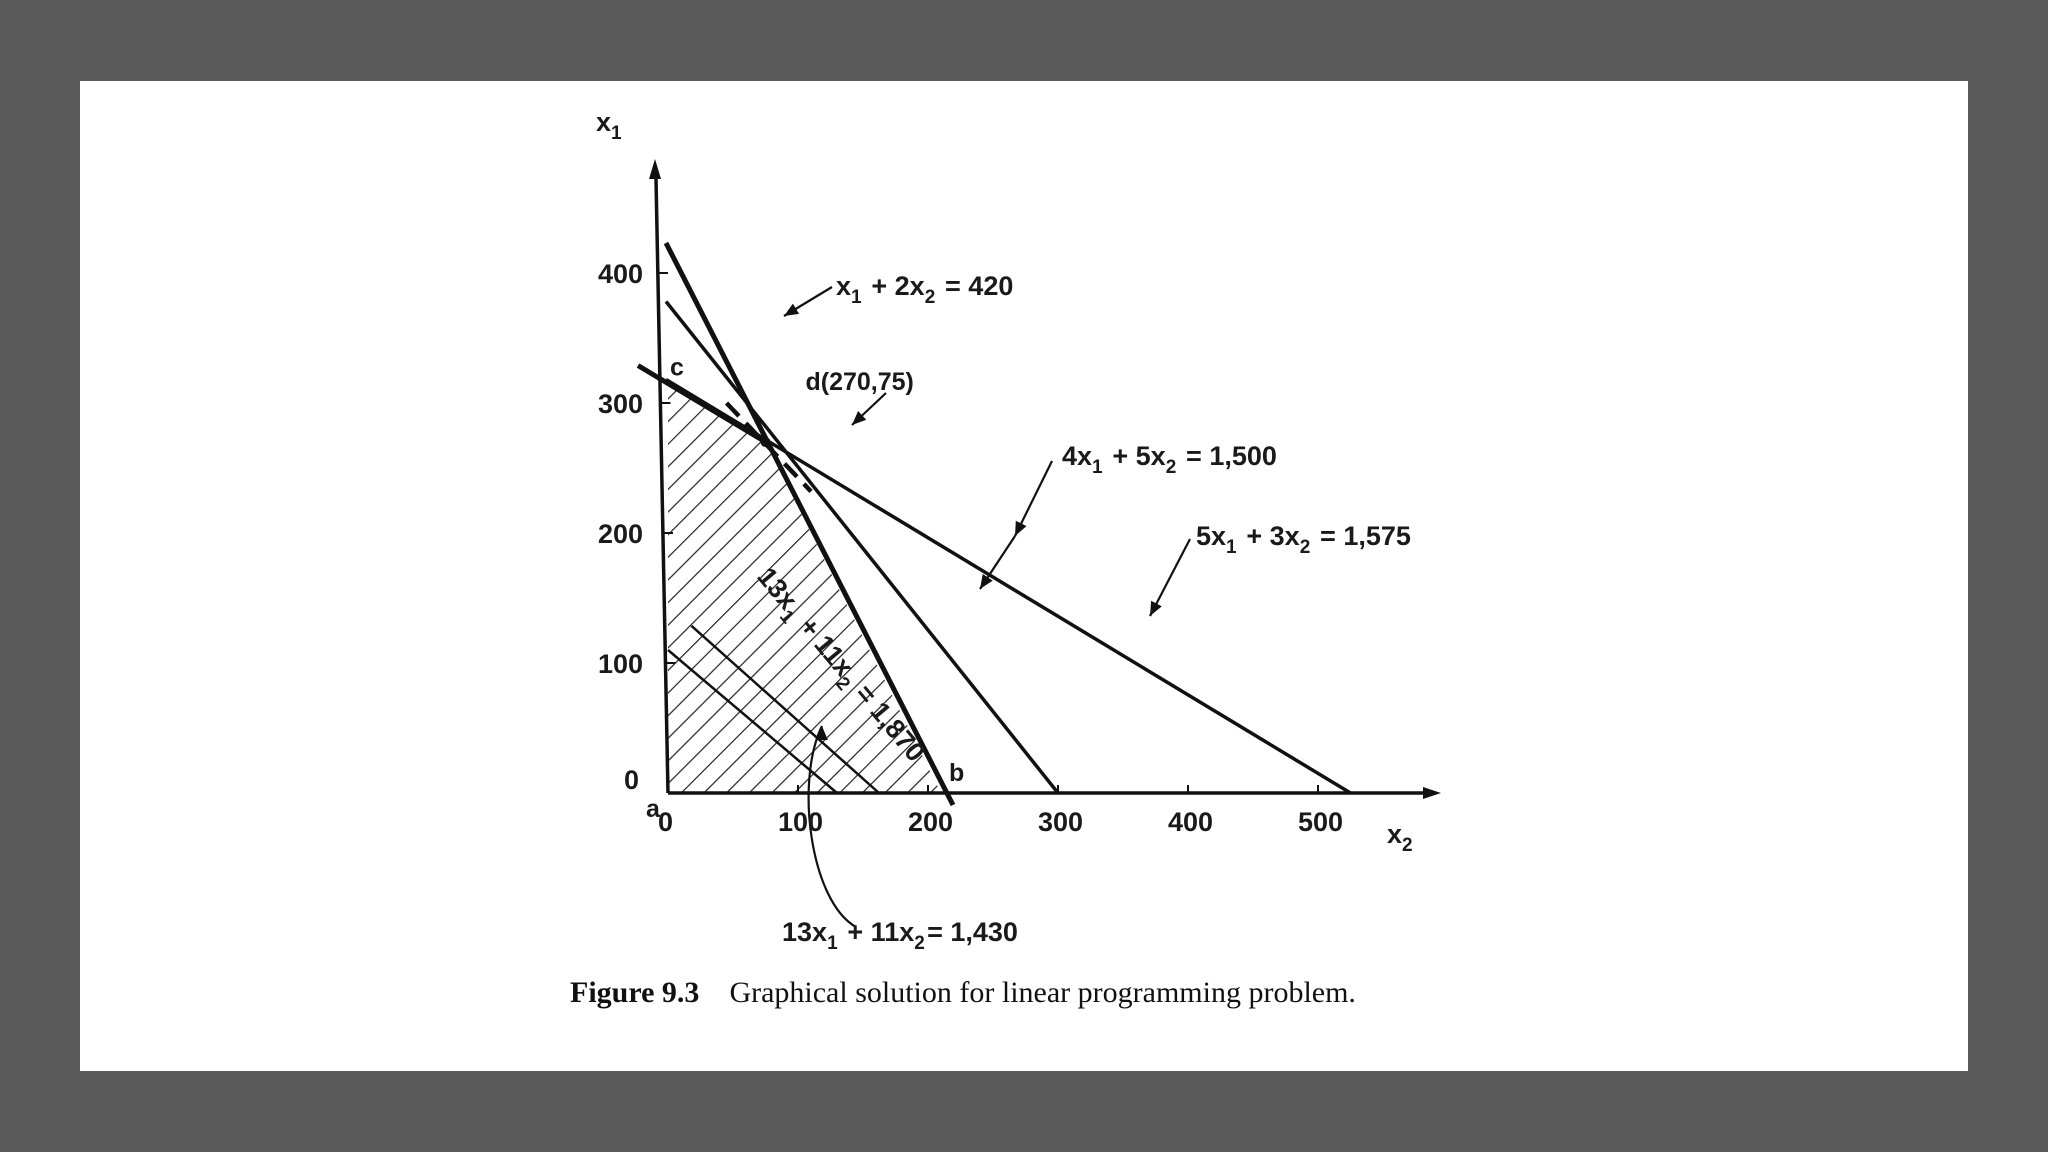 The height and width of the screenshot is (1152, 2048). I want to click on point-d-marker, so click(765, 442).